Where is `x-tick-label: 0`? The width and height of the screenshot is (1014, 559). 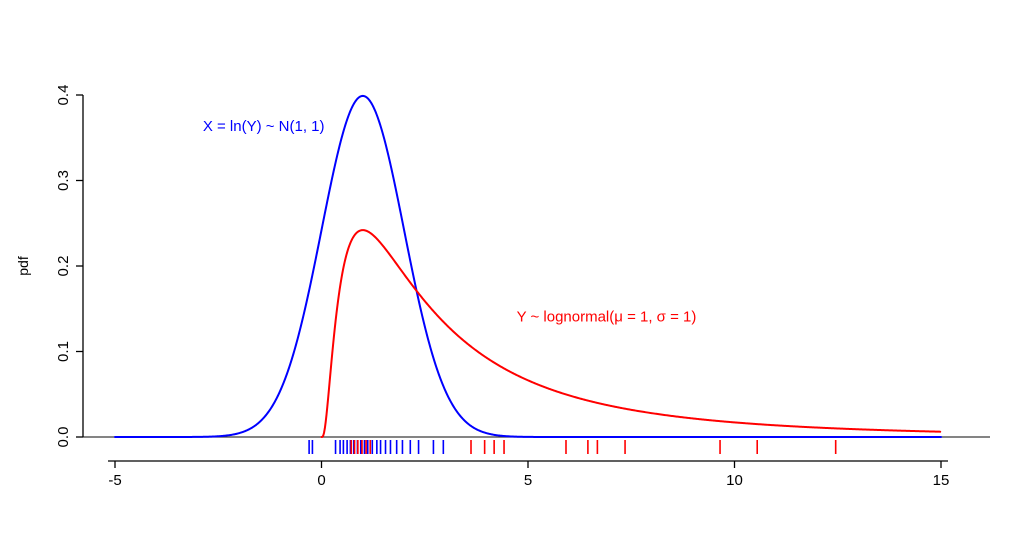
x-tick-label: 0 is located at coordinates (321, 480).